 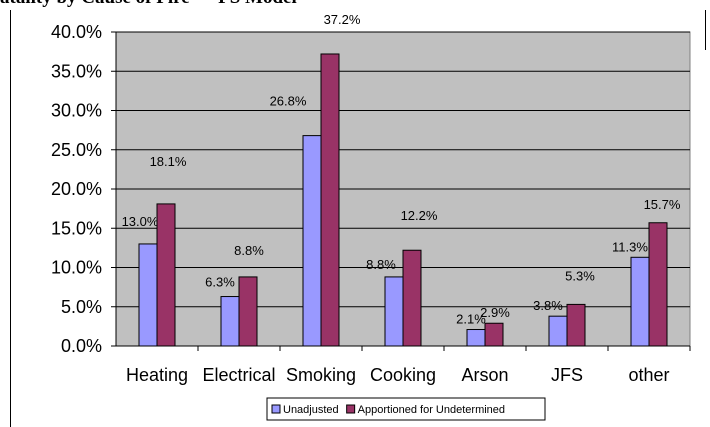 What do you see at coordinates (168, 161) in the screenshot?
I see `data-label: 18.1%` at bounding box center [168, 161].